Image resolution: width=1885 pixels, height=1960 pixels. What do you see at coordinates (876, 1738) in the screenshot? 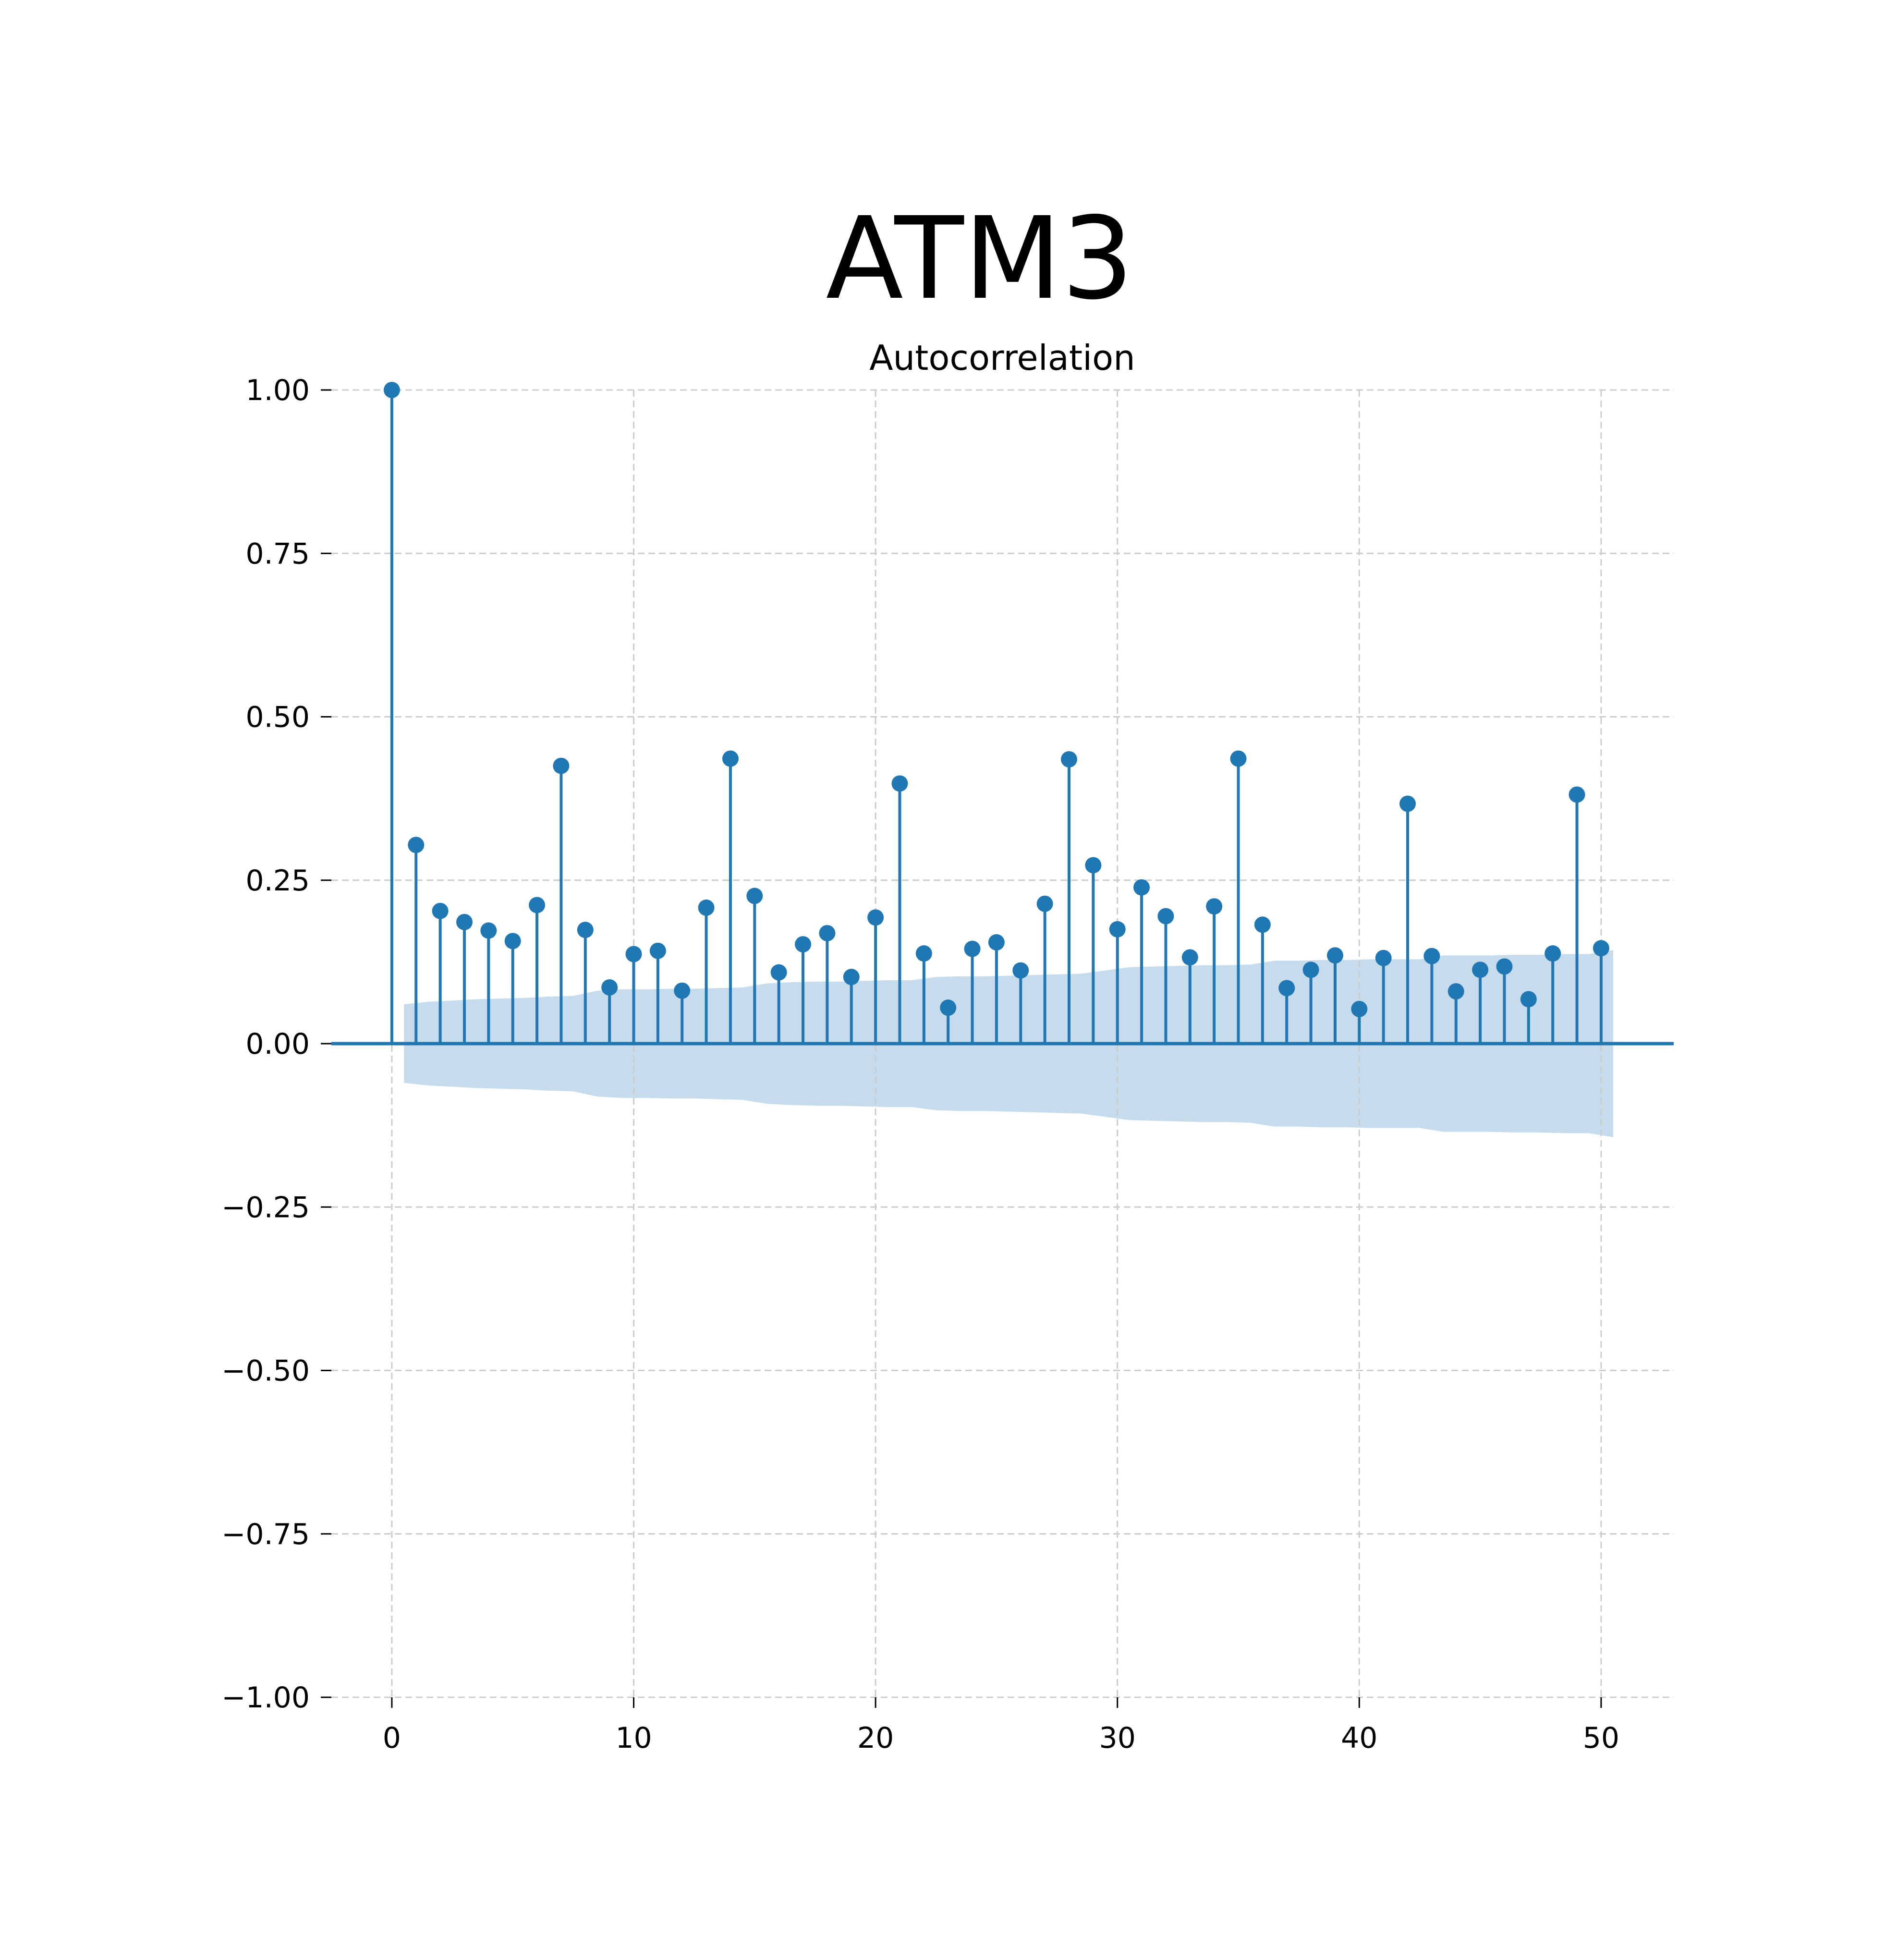
I see `x-tick-label: 20` at bounding box center [876, 1738].